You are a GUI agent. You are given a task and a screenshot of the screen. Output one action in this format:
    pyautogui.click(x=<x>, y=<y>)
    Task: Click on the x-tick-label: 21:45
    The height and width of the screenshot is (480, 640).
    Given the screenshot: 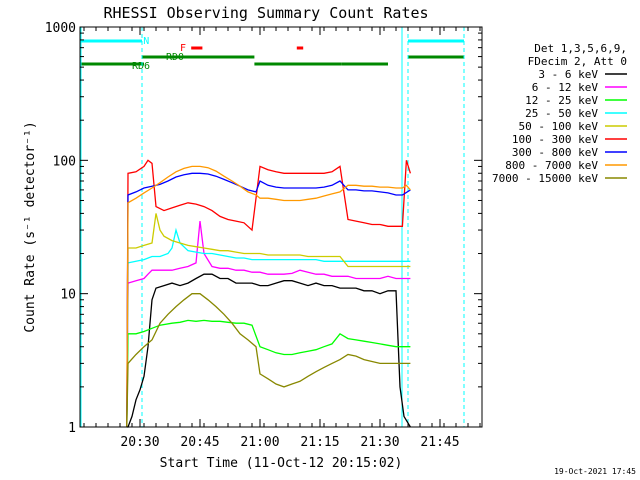 What is the action you would take?
    pyautogui.click(x=439, y=442)
    